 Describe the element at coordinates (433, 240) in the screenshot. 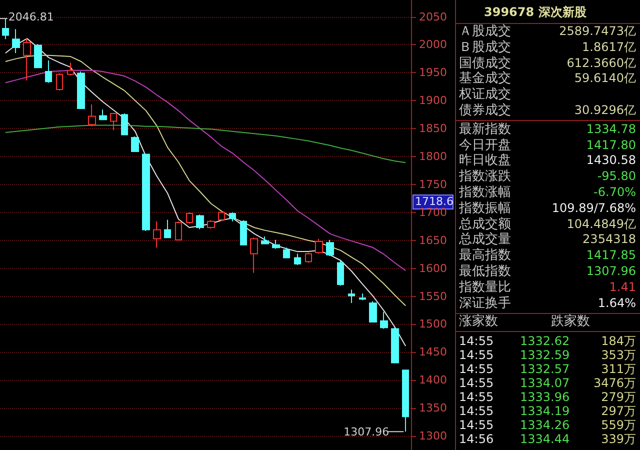

I see `y-tick-label: 1650` at that location.